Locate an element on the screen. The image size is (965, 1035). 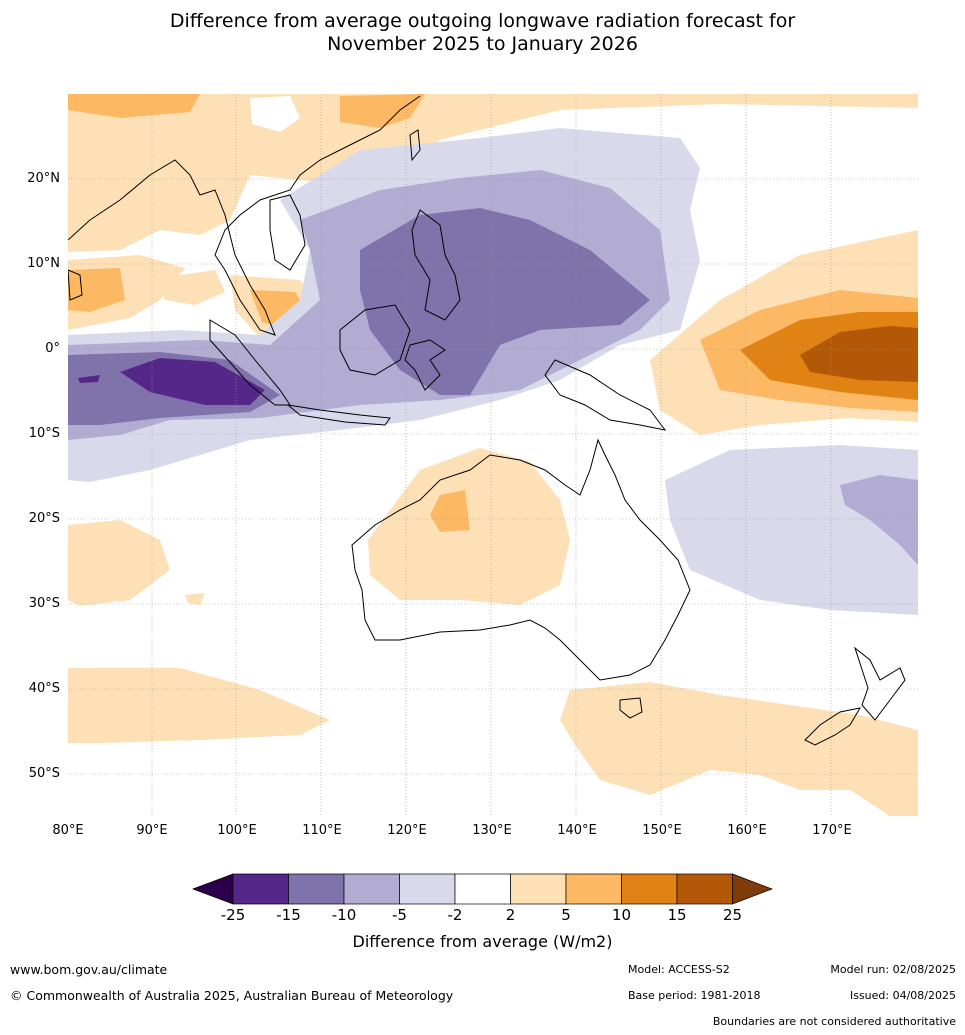
australia-coastline is located at coordinates (521, 559).